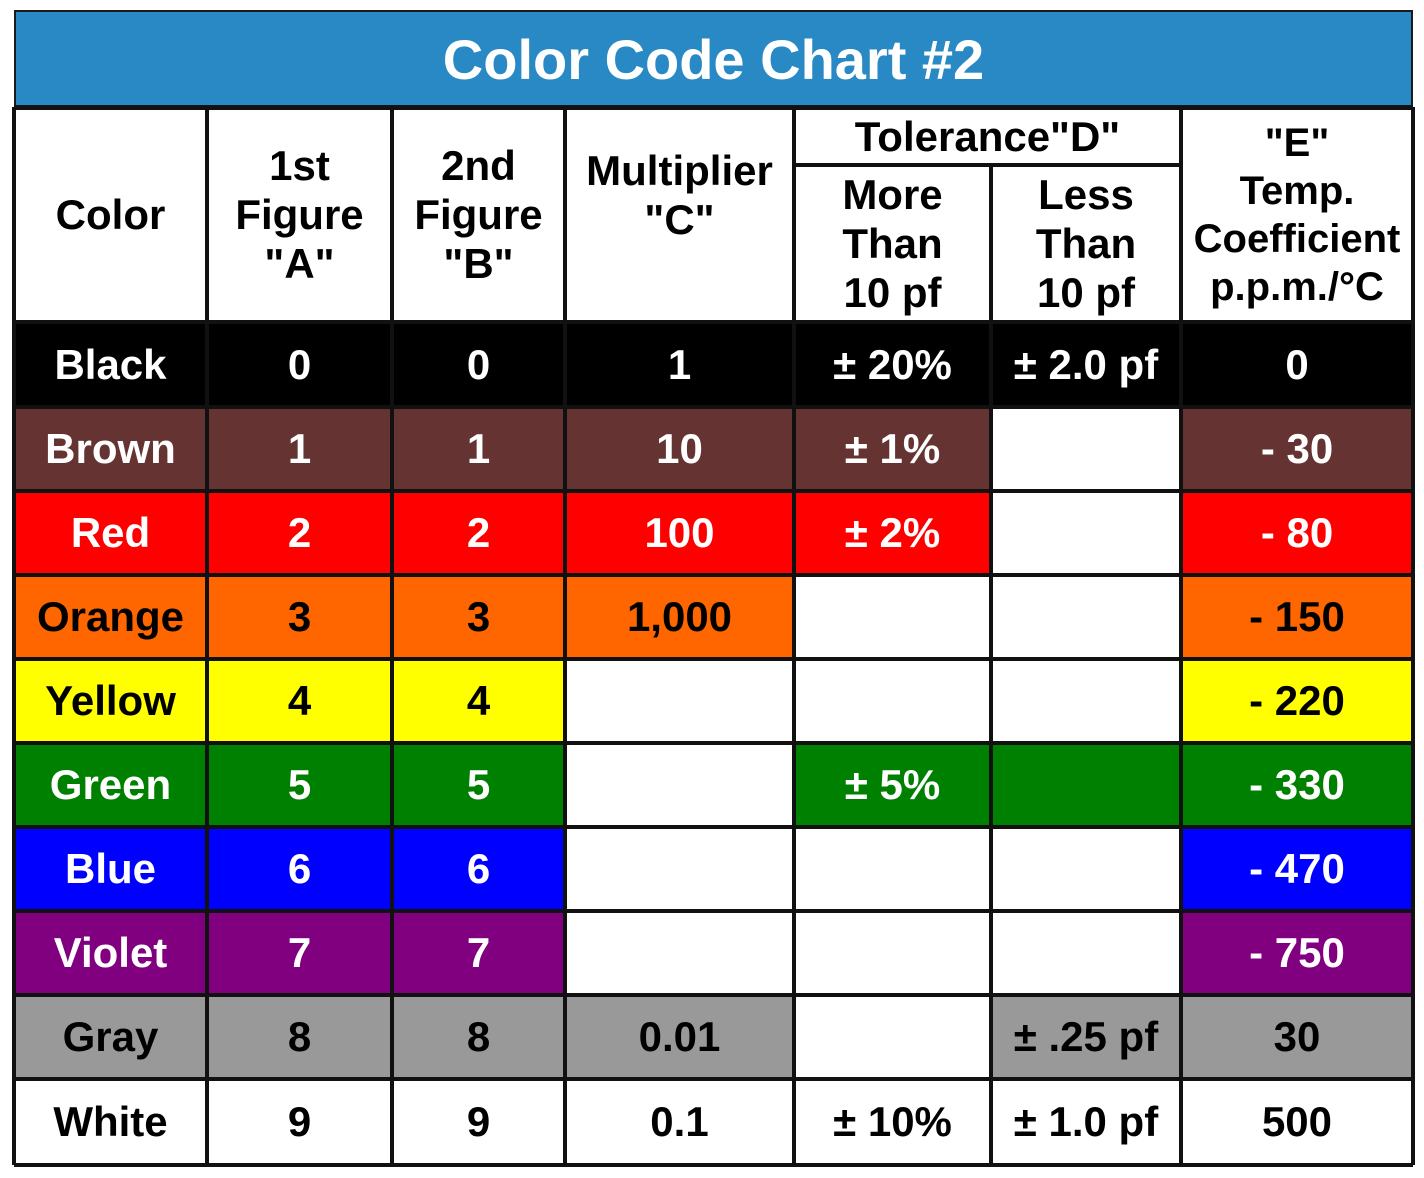  I want to click on header-line: Coefficient, so click(1297, 238).